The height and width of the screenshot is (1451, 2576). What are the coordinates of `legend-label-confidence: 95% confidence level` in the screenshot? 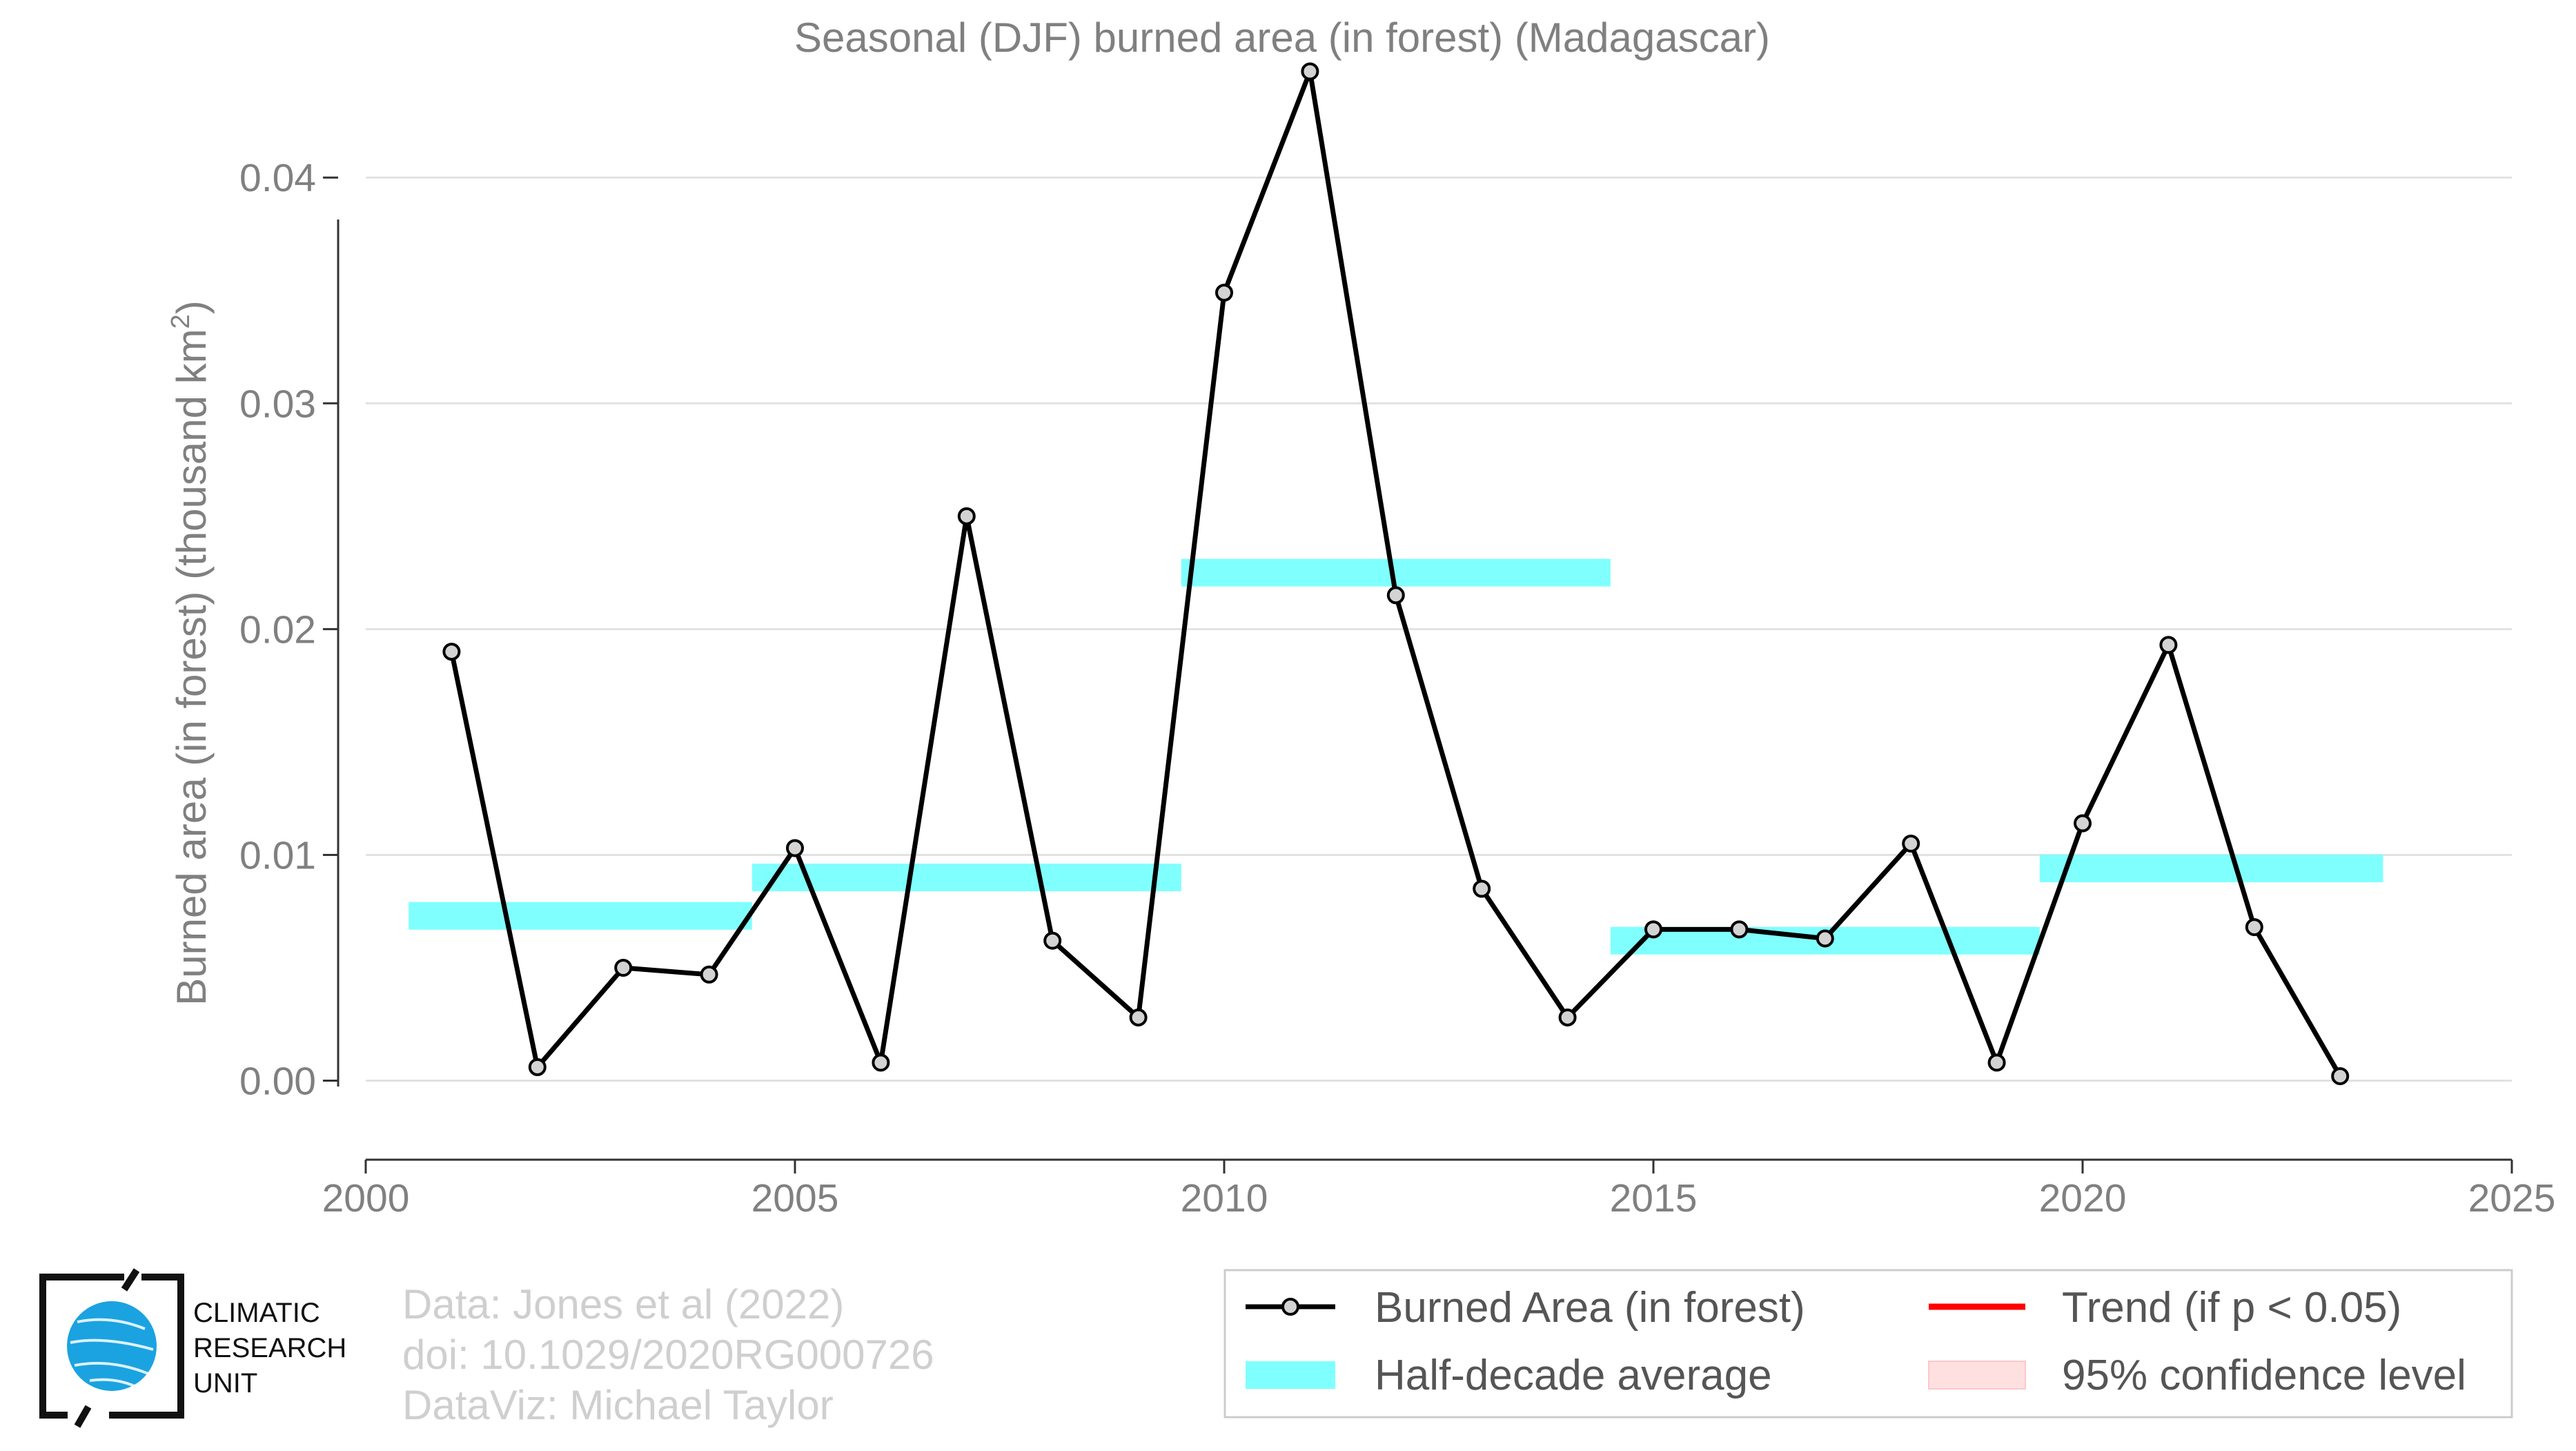 It's located at (2264, 1375).